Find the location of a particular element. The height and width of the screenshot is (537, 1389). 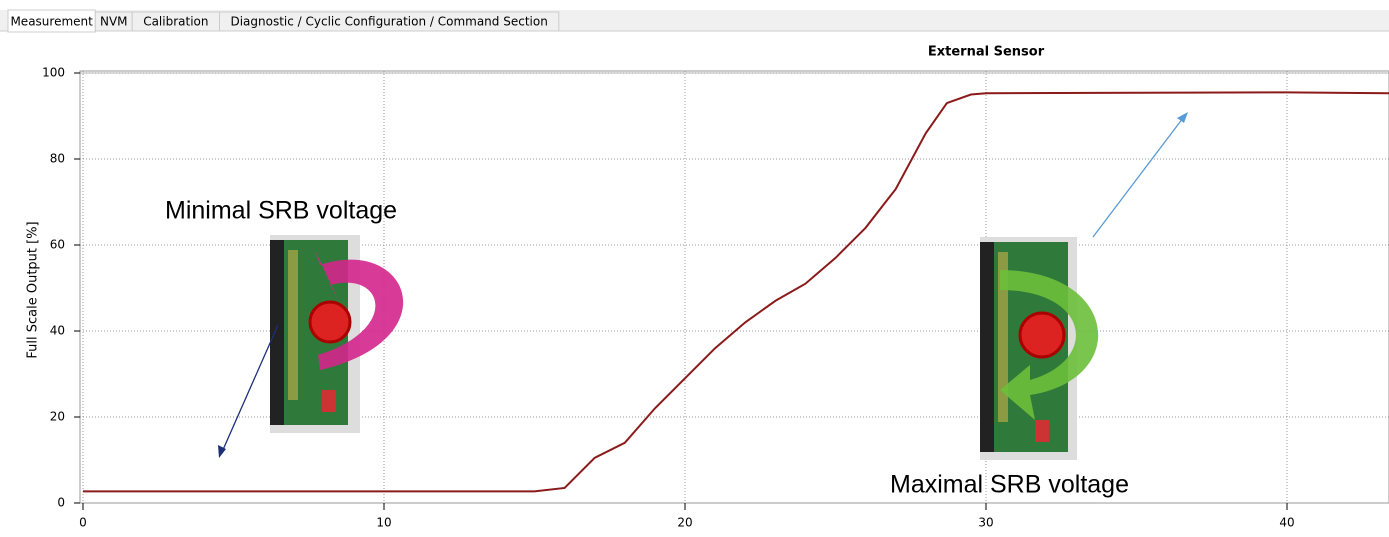

x-tick-label: 40 is located at coordinates (1286, 523).